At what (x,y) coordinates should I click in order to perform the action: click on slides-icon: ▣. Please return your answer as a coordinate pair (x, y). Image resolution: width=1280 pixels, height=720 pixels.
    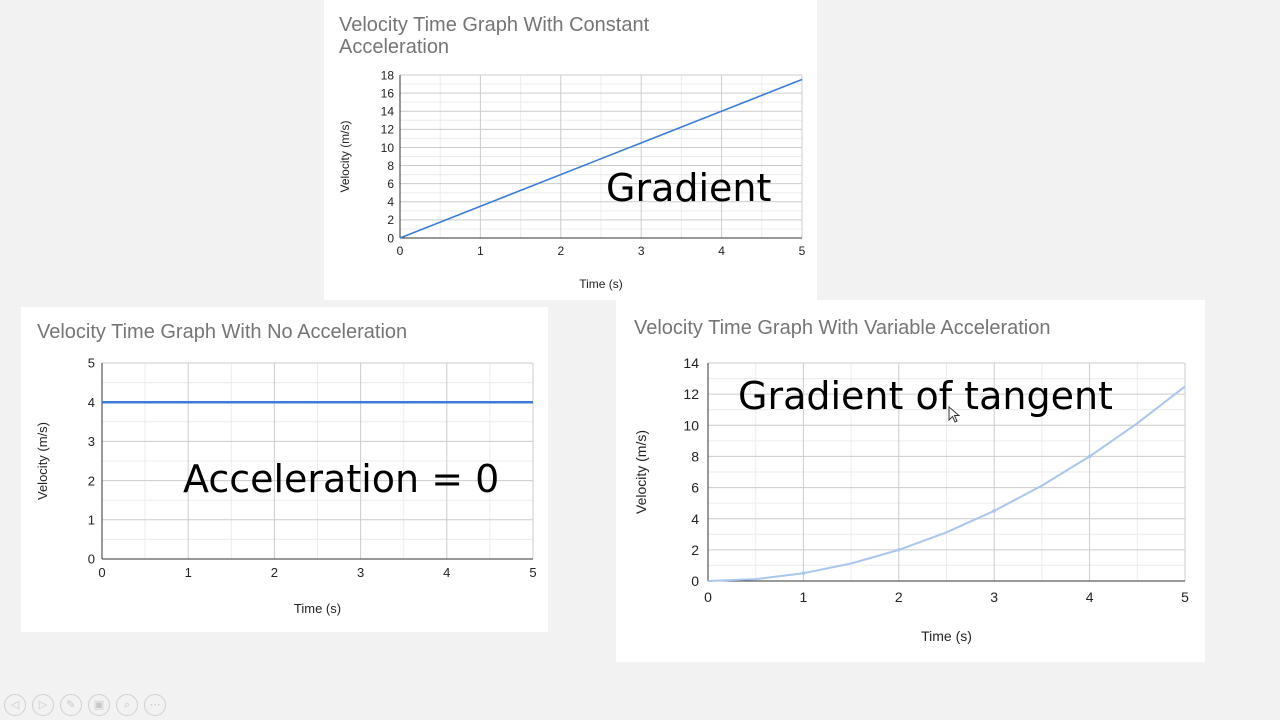
    Looking at the image, I should click on (99, 705).